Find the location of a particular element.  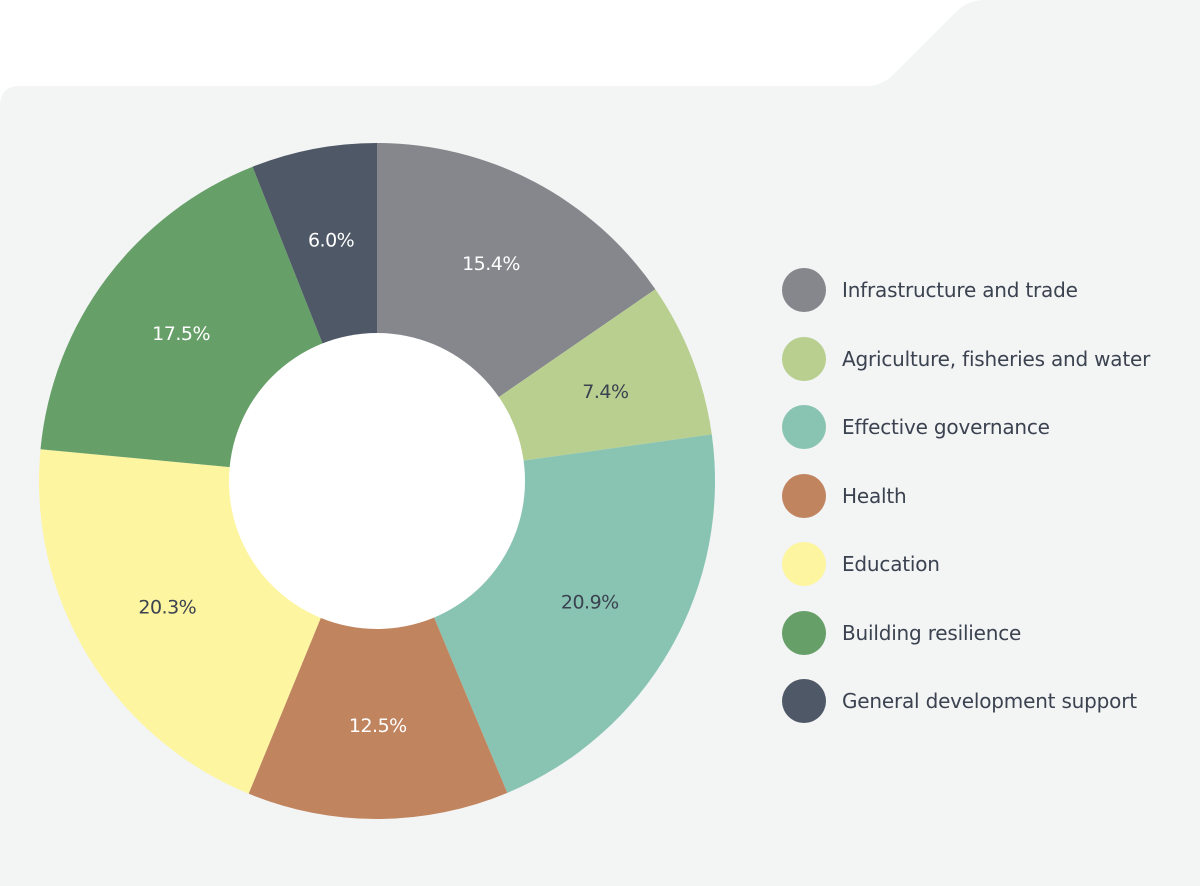

legend-item-general-development-support: General development support is located at coordinates (987, 701).